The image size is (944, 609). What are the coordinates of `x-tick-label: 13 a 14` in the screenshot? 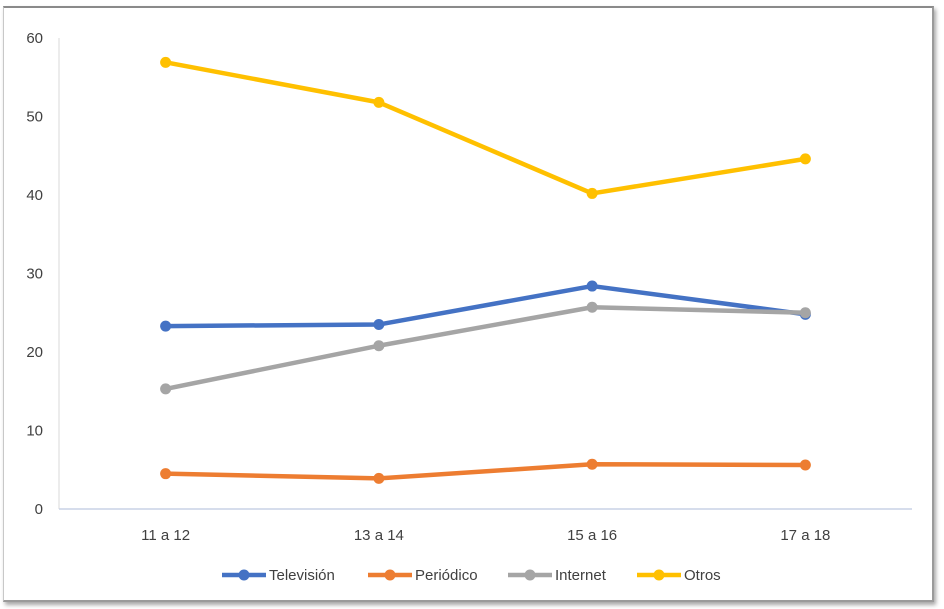 It's located at (379, 535).